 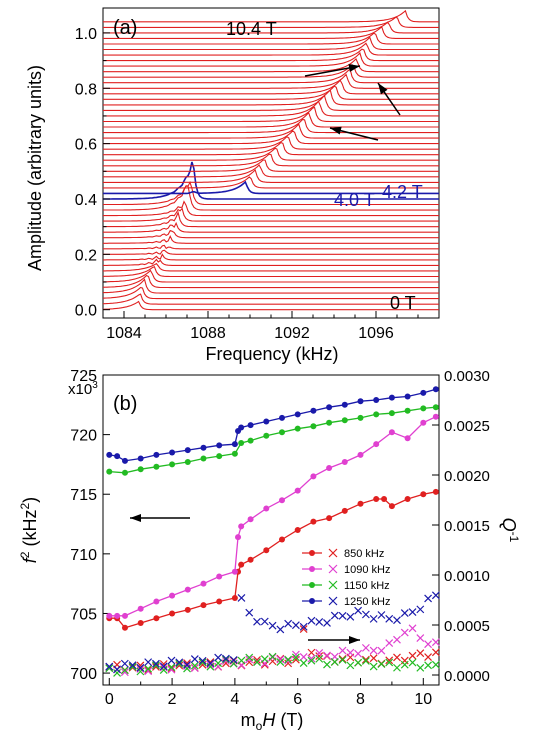 I want to click on panel-a-label: (a), so click(x=125, y=28).